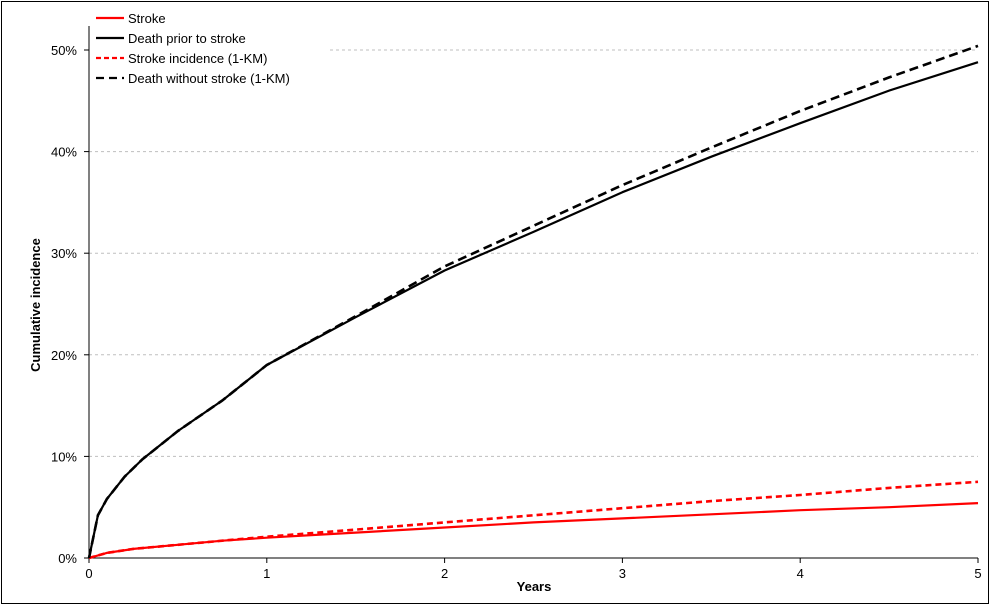 This screenshot has height=607, width=992. I want to click on legend-label: Death prior to stroke, so click(187, 38).